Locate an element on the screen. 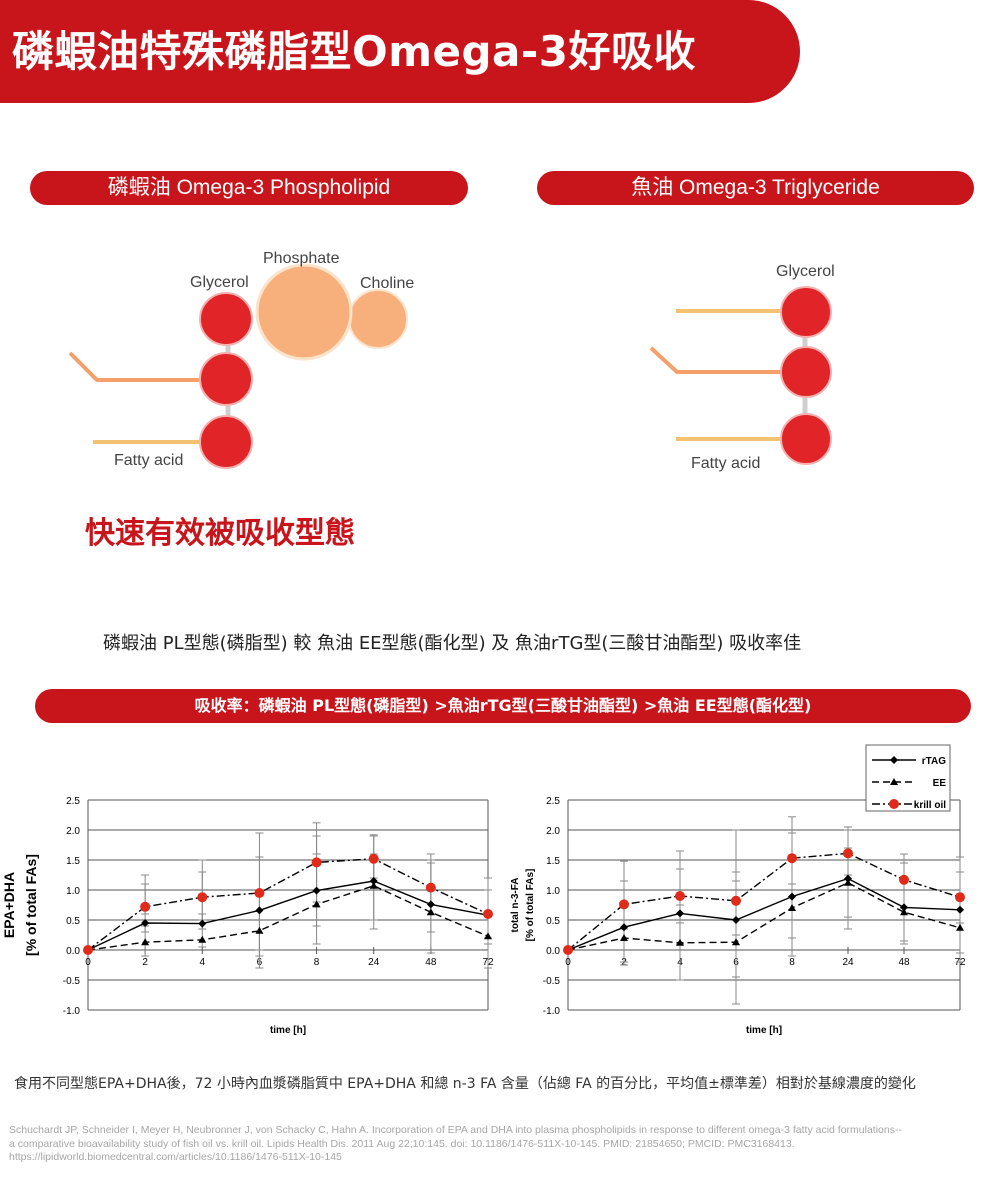 This screenshot has width=1000, height=1200. series-line-krill-oil is located at coordinates (288, 904).